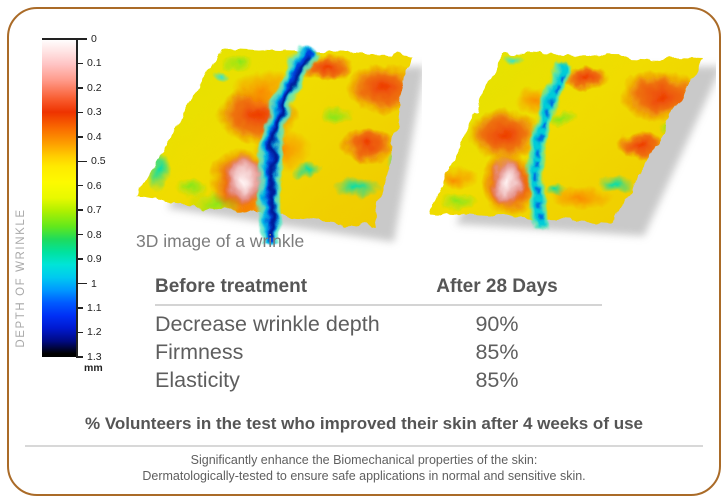  I want to click on colorbar-tick: 0.4, so click(92, 136).